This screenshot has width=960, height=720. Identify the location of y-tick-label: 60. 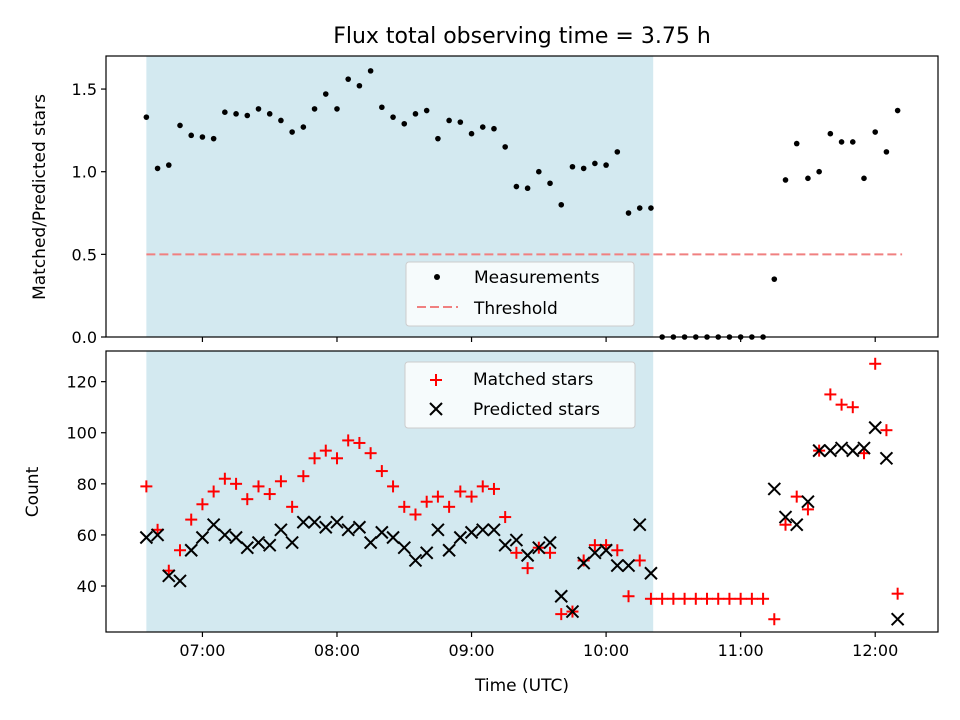
(87, 535).